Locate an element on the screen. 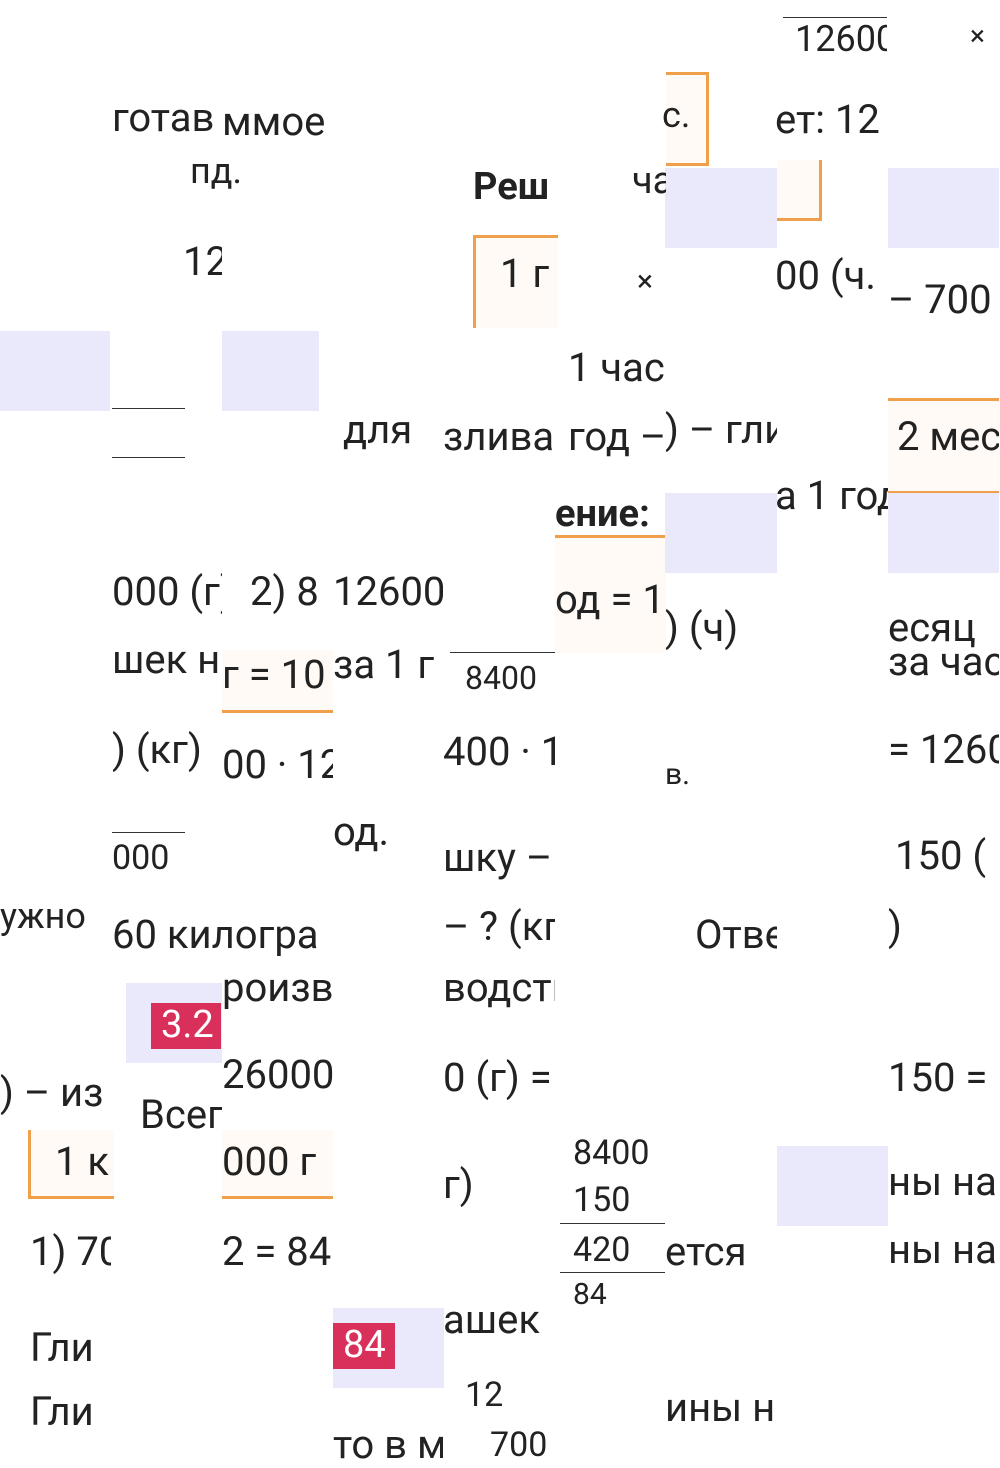 Image resolution: width=1000 pixels, height=1468 pixels. text-fragment: за 1 г is located at coordinates (384, 664).